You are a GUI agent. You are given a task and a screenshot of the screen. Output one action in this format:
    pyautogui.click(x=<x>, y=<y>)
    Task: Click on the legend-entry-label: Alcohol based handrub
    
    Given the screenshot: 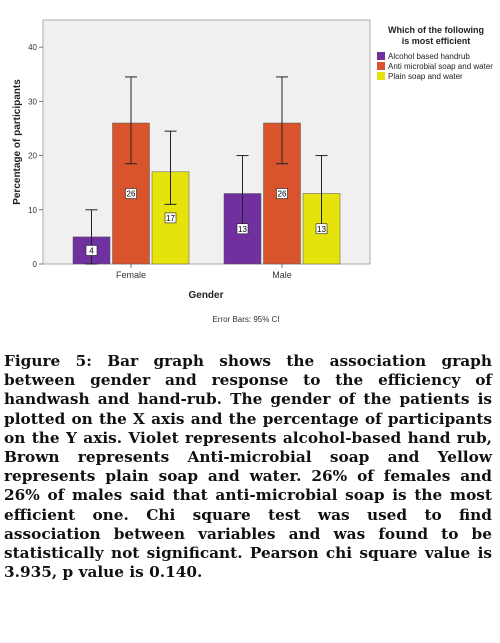 What is the action you would take?
    pyautogui.click(x=429, y=56)
    